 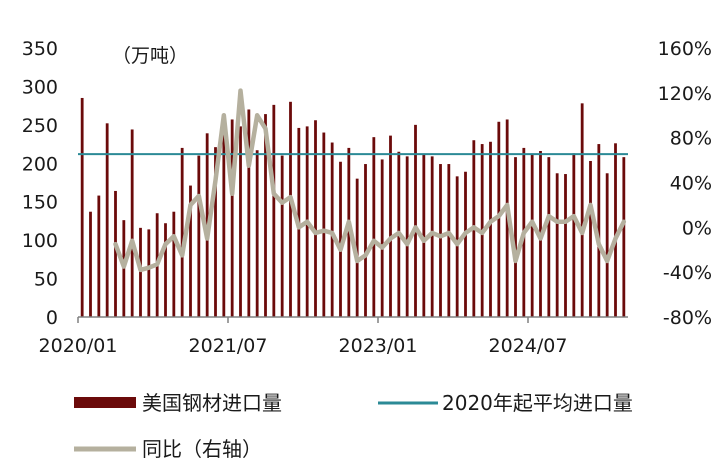 I want to click on y-tick-label: 0, so click(x=52, y=318).